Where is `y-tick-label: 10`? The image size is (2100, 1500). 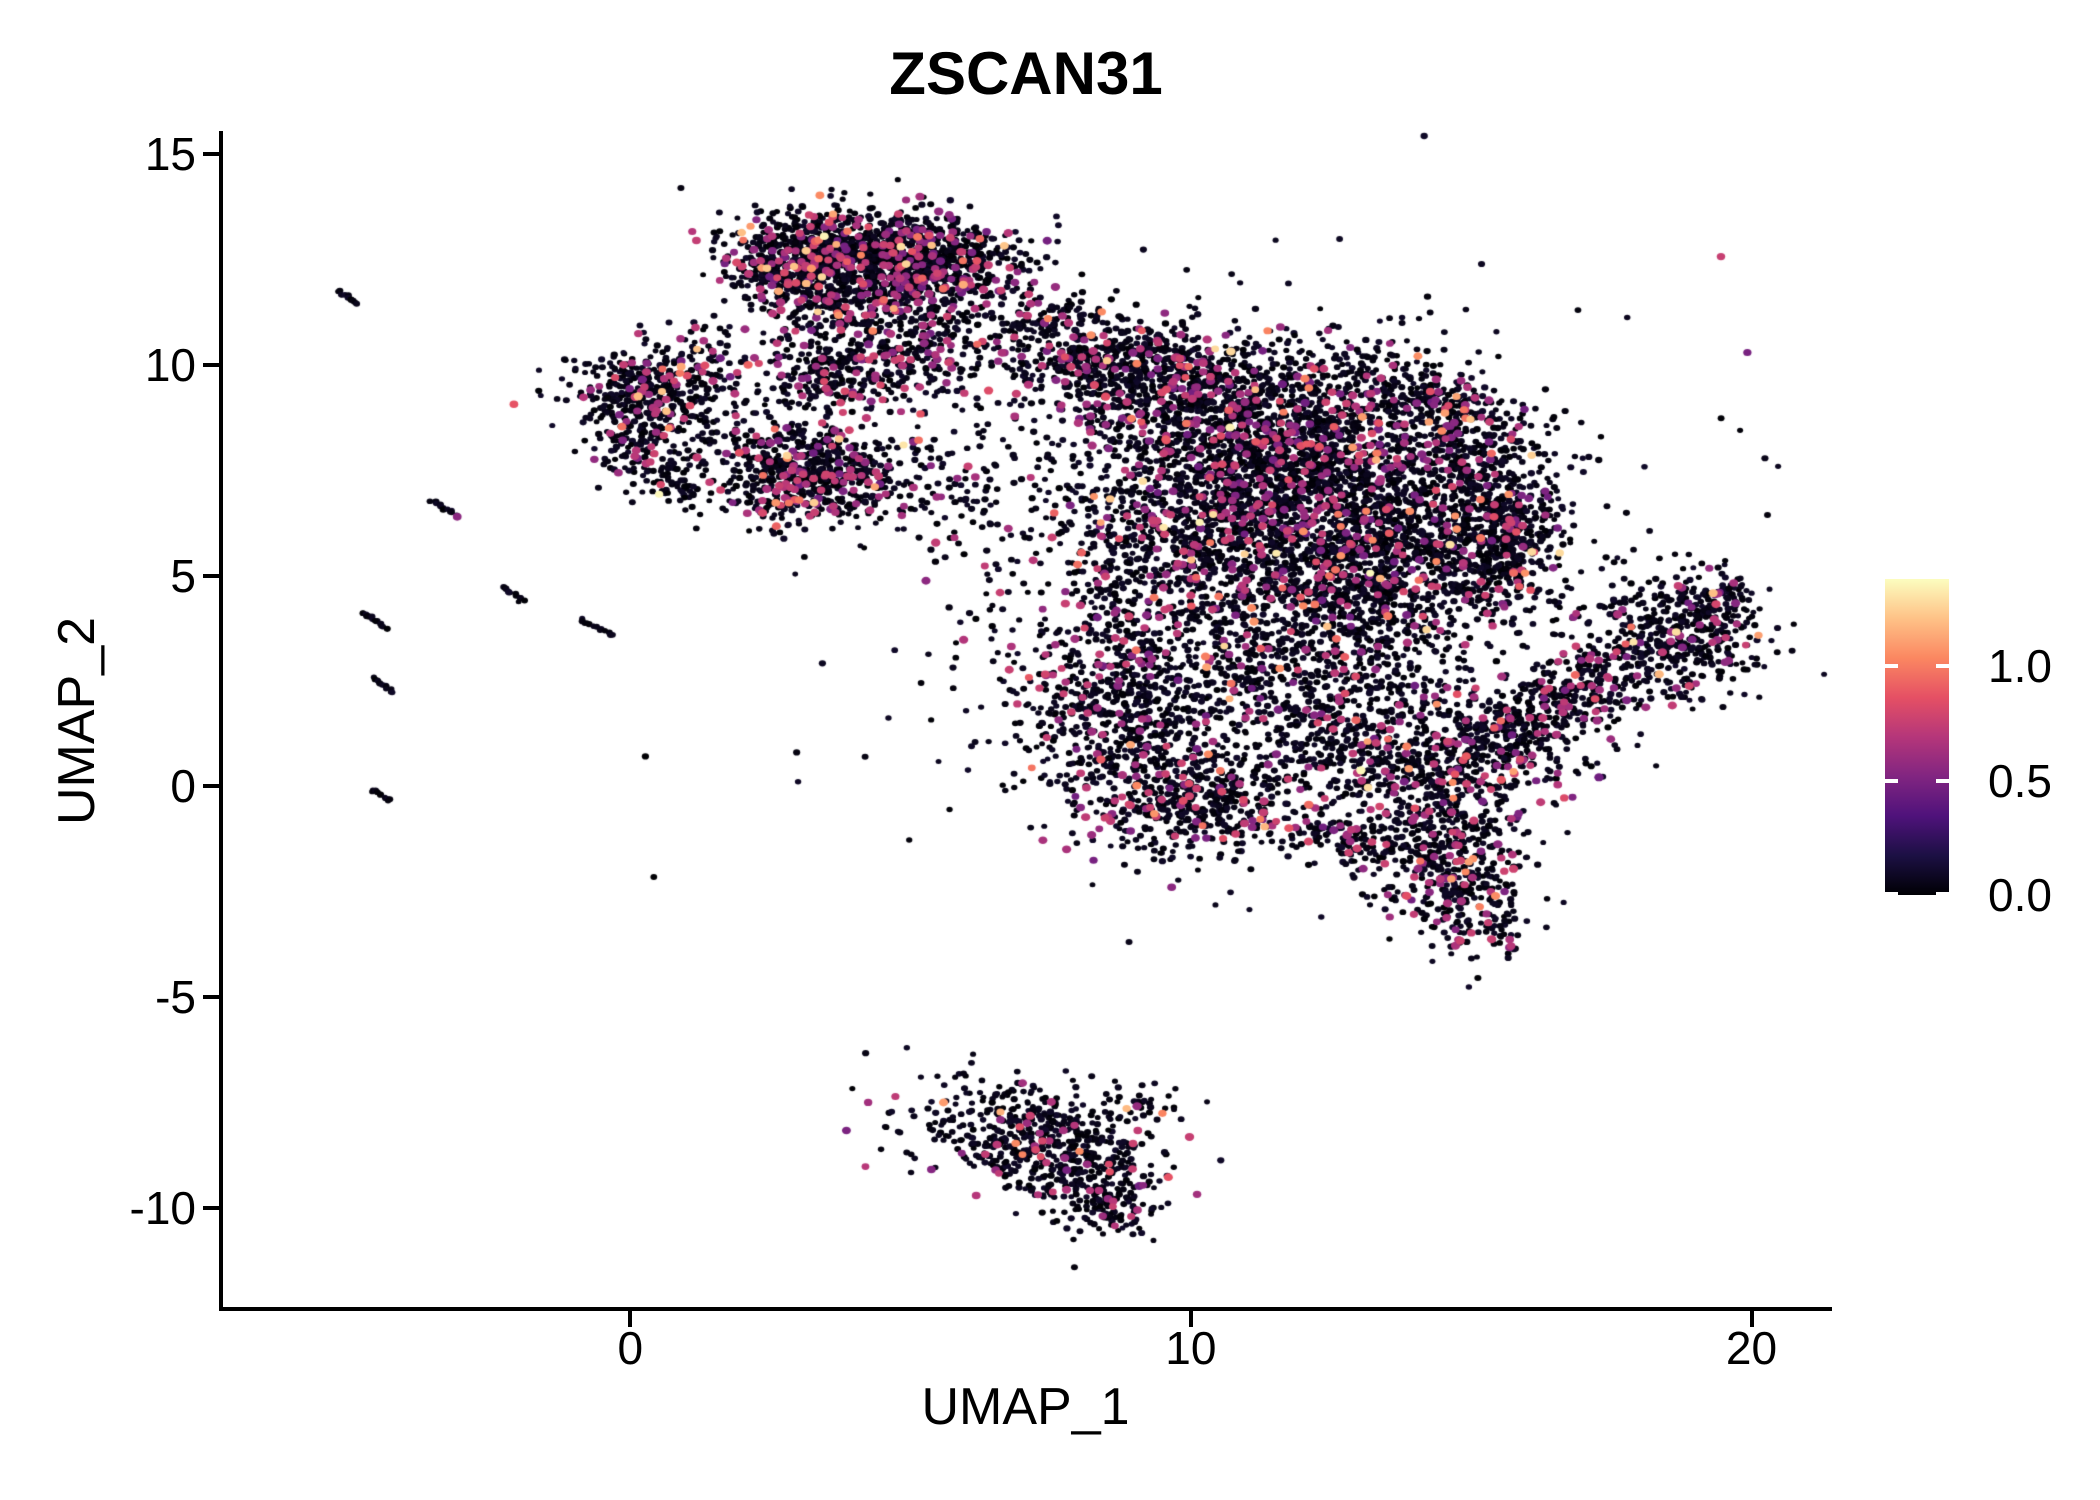 y-tick-label: 10 is located at coordinates (170, 364).